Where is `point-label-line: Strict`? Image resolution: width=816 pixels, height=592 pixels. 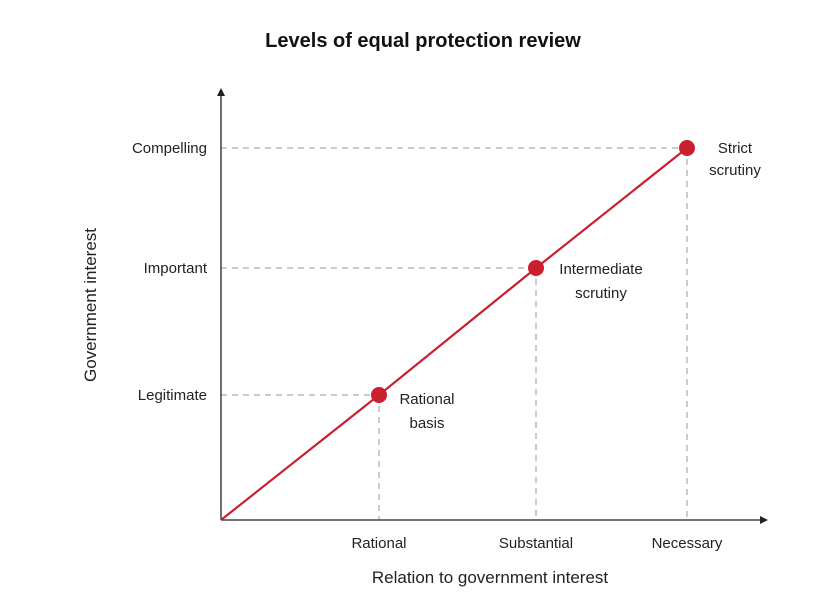 point-label-line: Strict is located at coordinates (735, 148).